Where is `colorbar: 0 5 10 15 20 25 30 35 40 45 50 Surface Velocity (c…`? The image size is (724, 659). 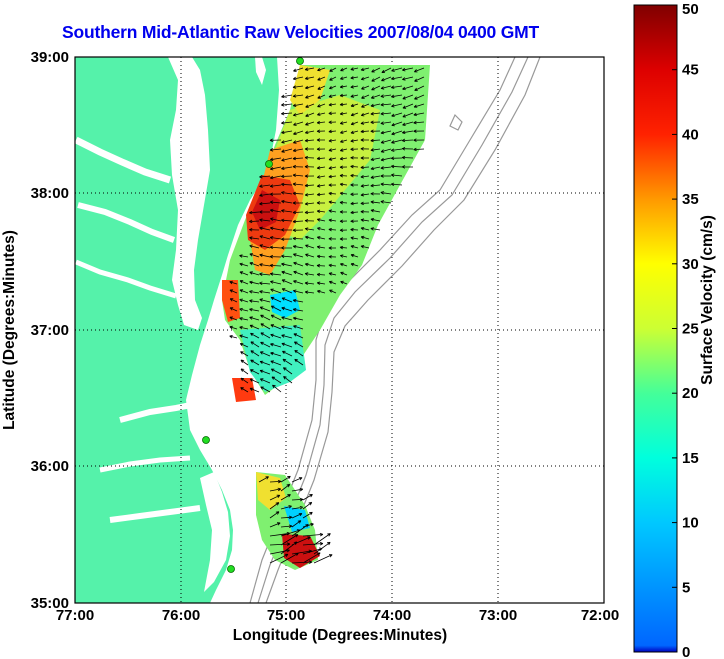
colorbar: 0 5 10 15 20 25 30 35 40 45 50 Surface Velocity (c… is located at coordinates (674, 330).